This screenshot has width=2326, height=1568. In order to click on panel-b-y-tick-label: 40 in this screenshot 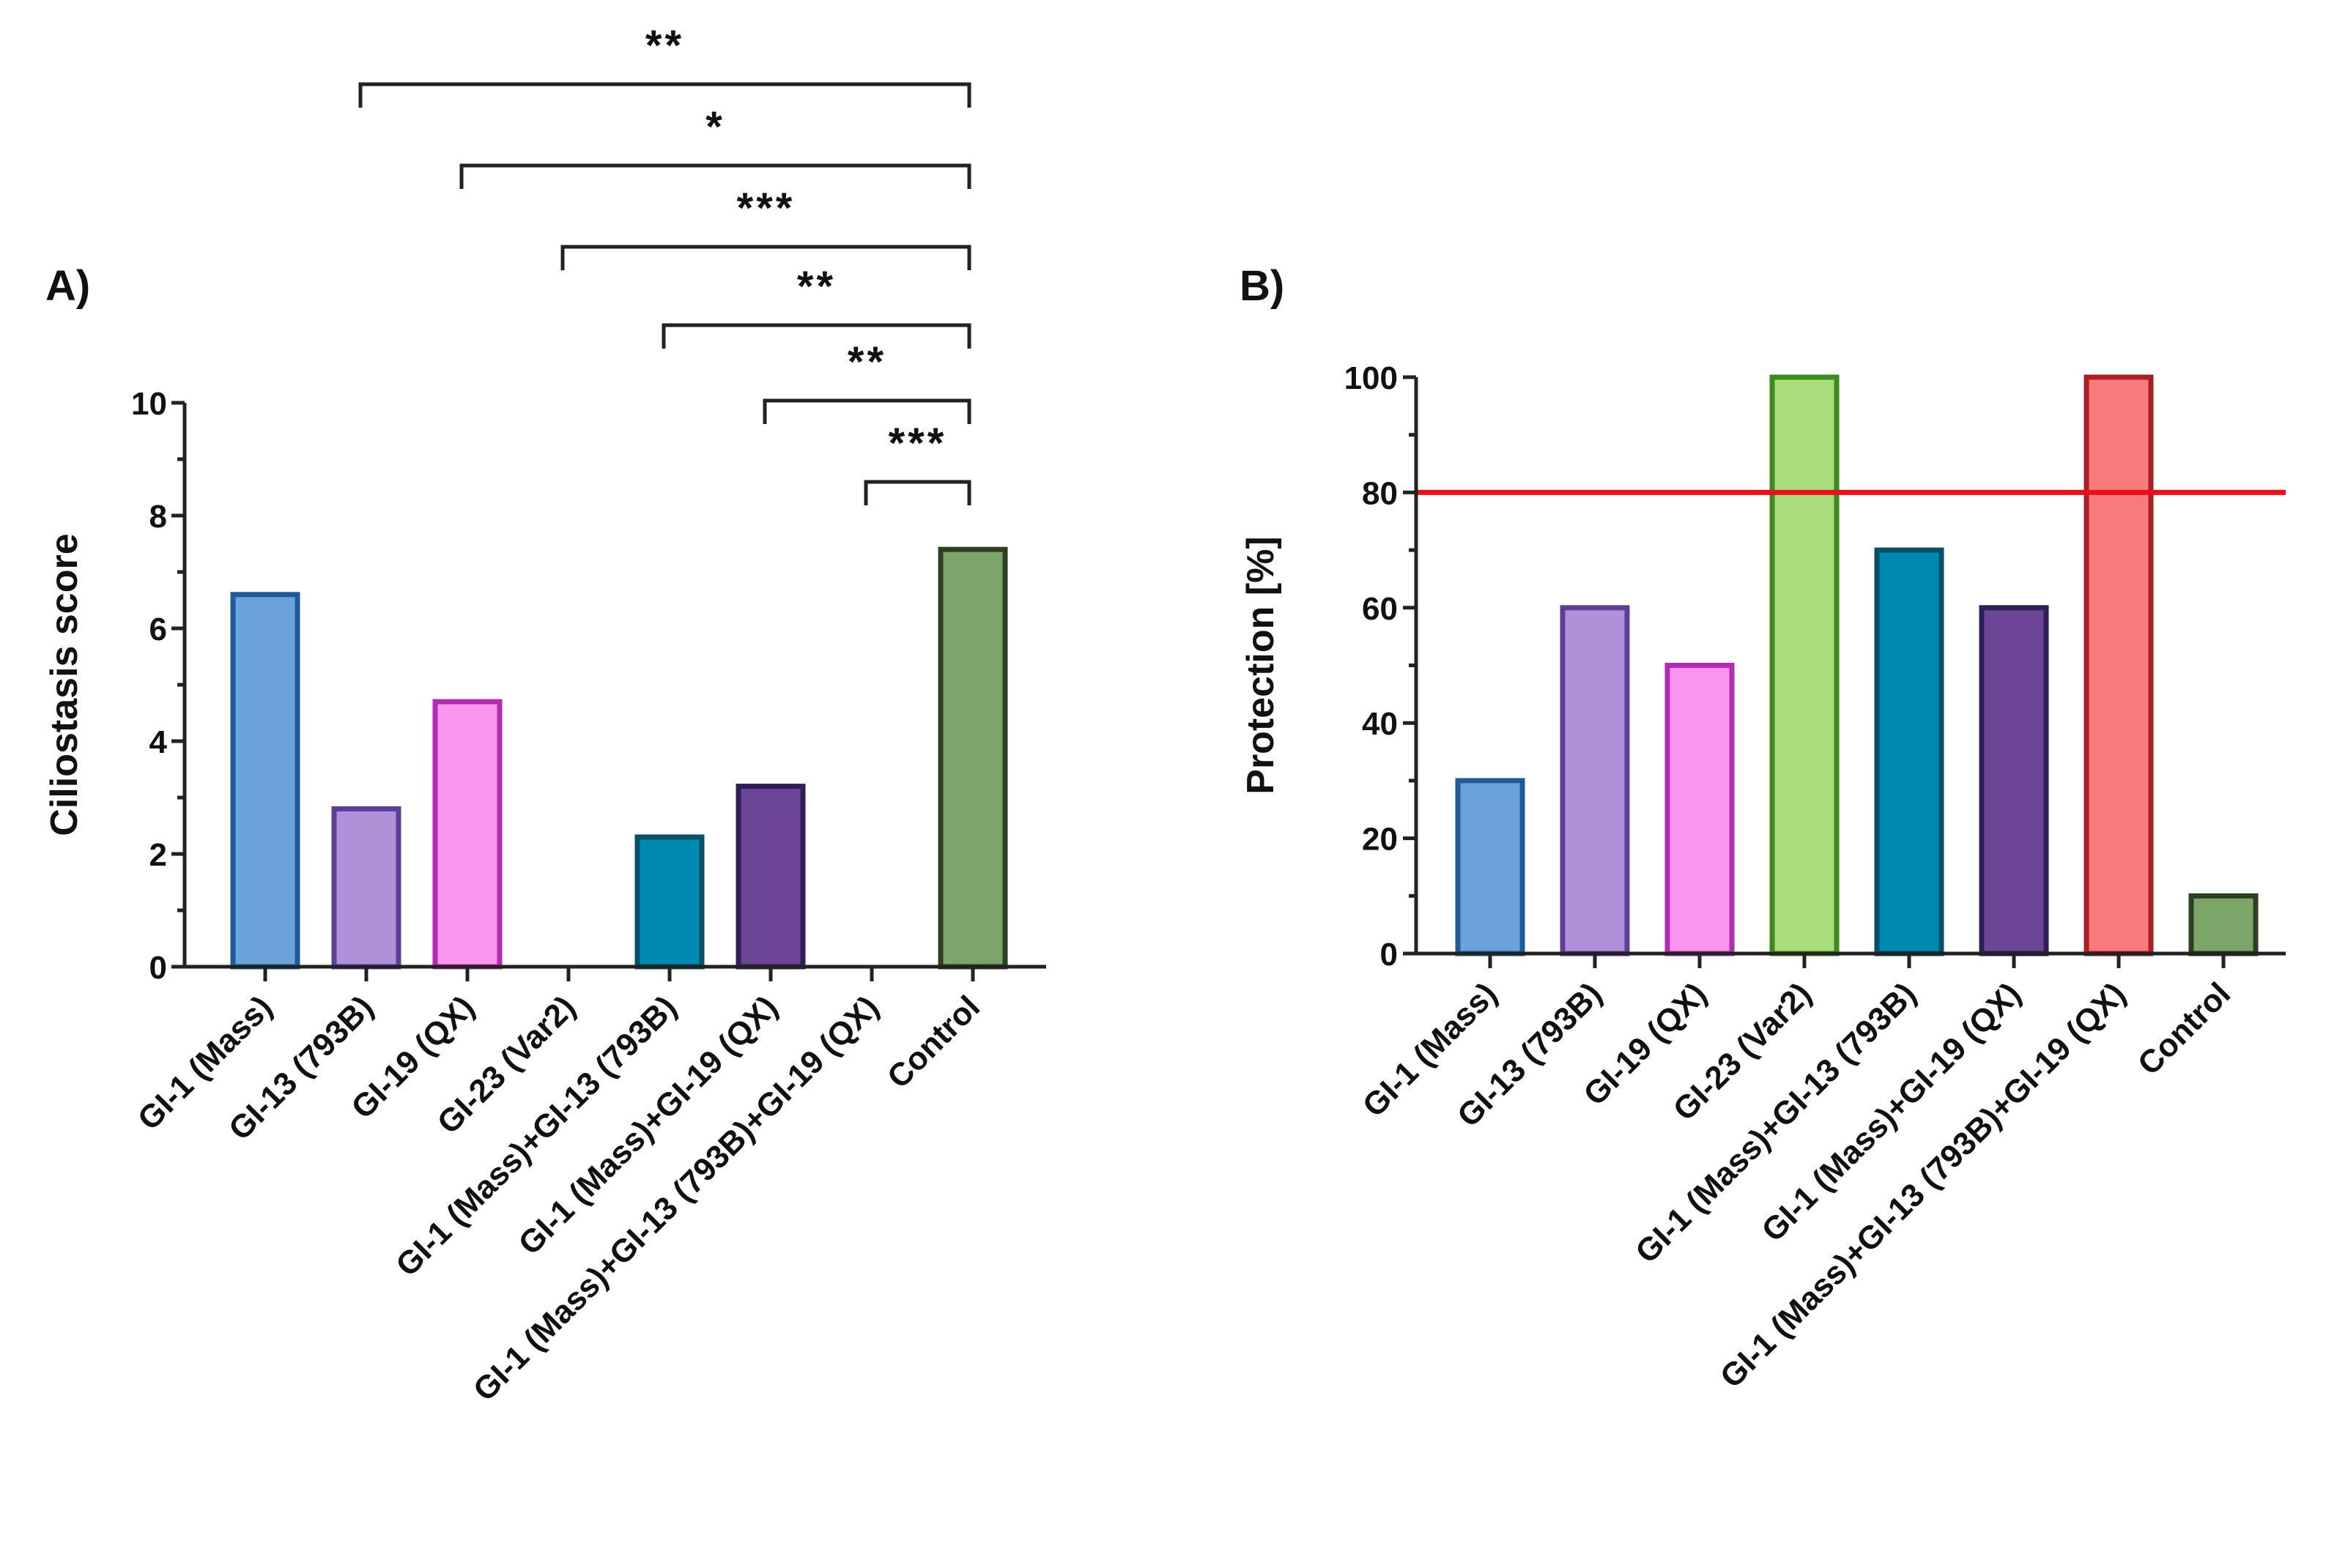, I will do `click(1380, 724)`.